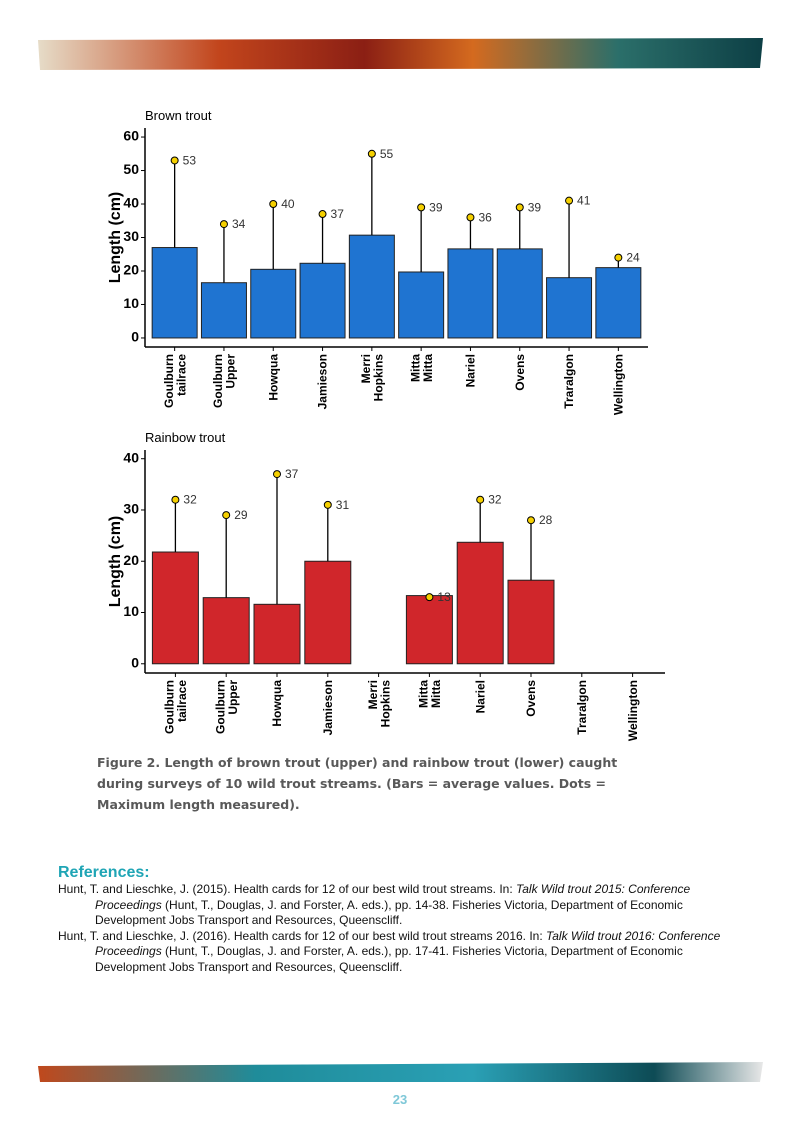 The width and height of the screenshot is (800, 1131). I want to click on x-tick-label: MittaMitta, so click(430, 694).